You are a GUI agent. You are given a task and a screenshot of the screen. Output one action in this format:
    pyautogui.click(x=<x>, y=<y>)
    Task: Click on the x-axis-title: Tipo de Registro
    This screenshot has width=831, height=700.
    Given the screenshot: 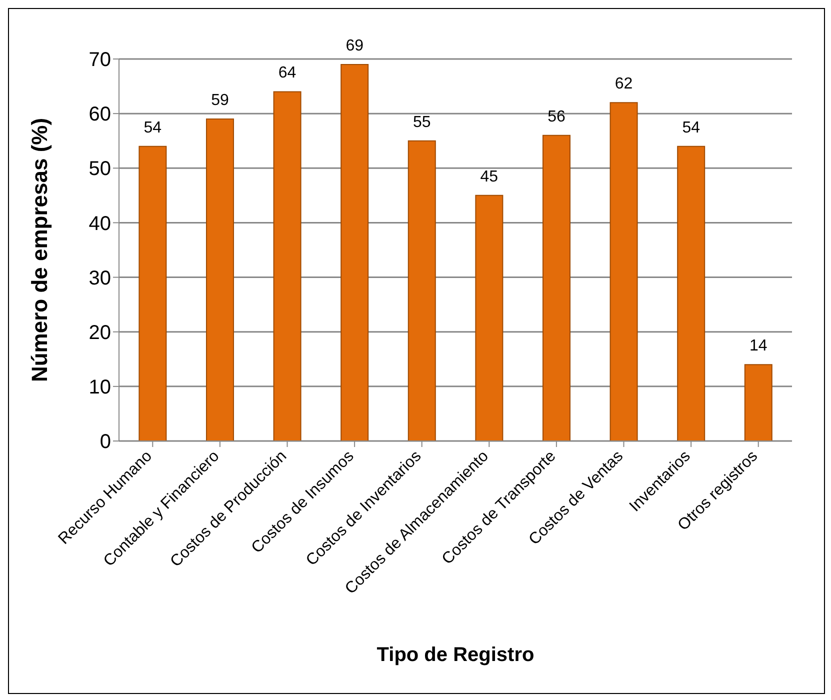 What is the action you would take?
    pyautogui.click(x=455, y=655)
    